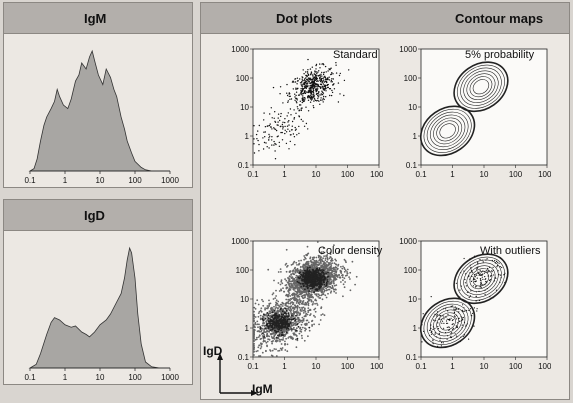 The image size is (573, 403). What do you see at coordinates (307, 304) in the screenshot?
I see `color-density-plot: 0.1 1 10 100 1000 0.1 1 10 100 1000` at bounding box center [307, 304].